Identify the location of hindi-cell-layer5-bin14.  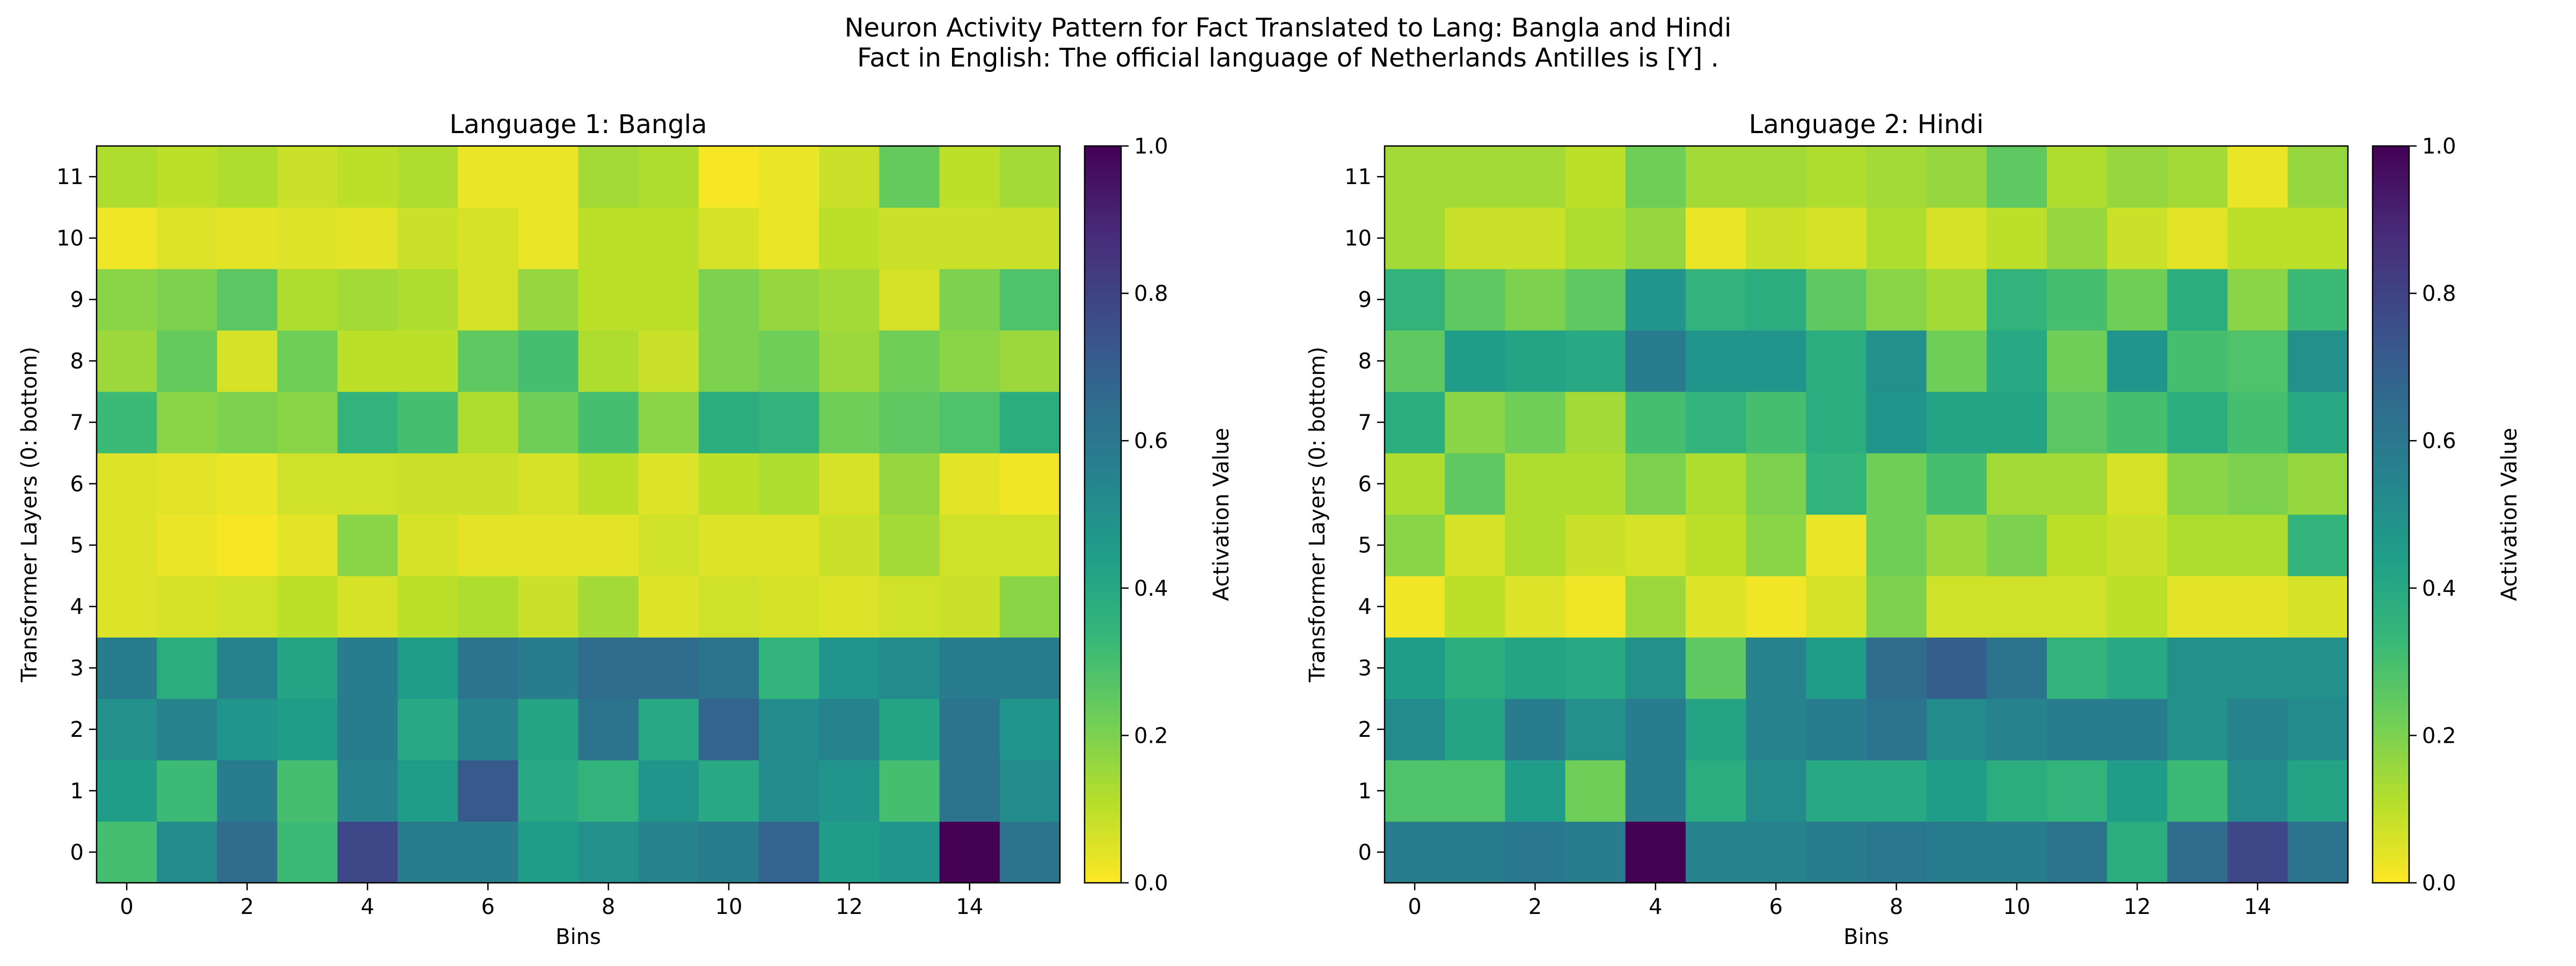
(2257, 545).